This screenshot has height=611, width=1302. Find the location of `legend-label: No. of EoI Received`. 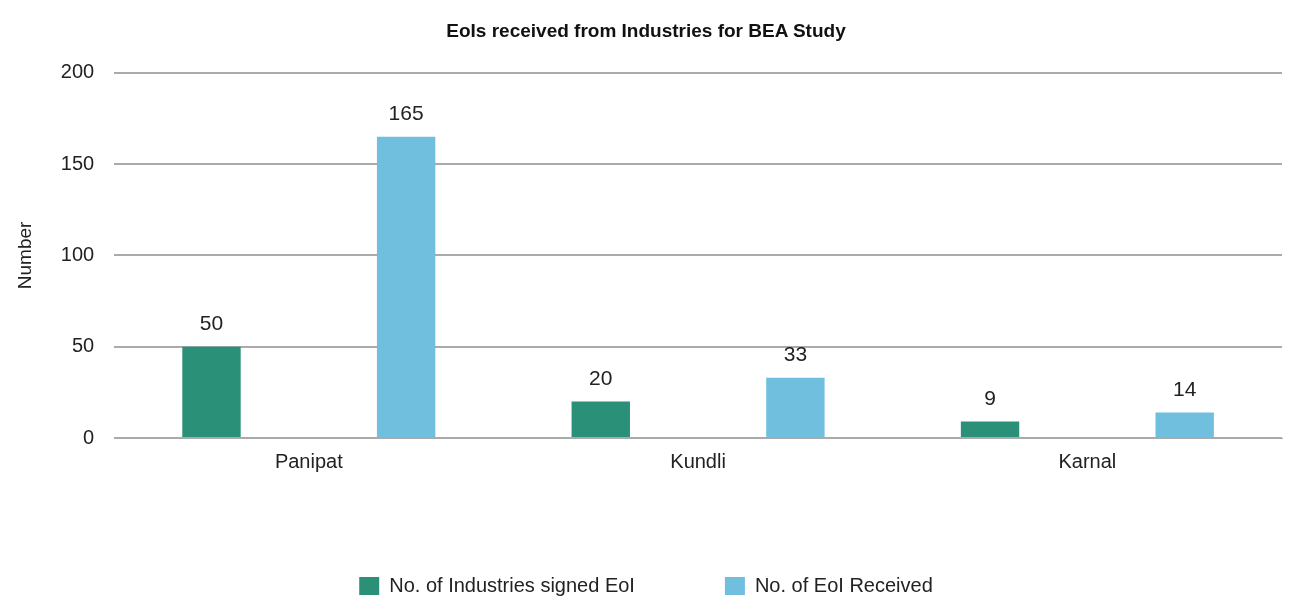

legend-label: No. of EoI Received is located at coordinates (843, 584).